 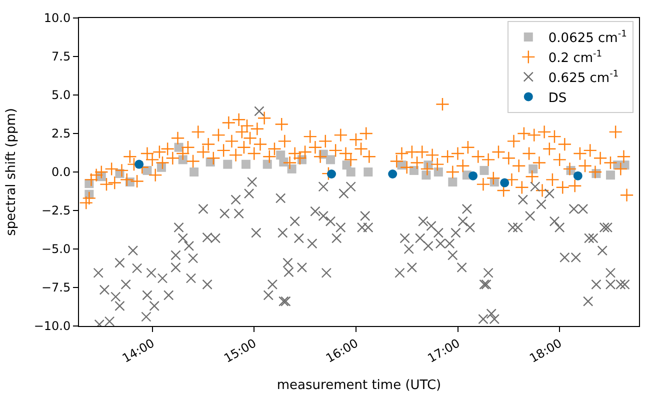 I want to click on x-axis-title: measurement time (UTC), so click(x=359, y=386).